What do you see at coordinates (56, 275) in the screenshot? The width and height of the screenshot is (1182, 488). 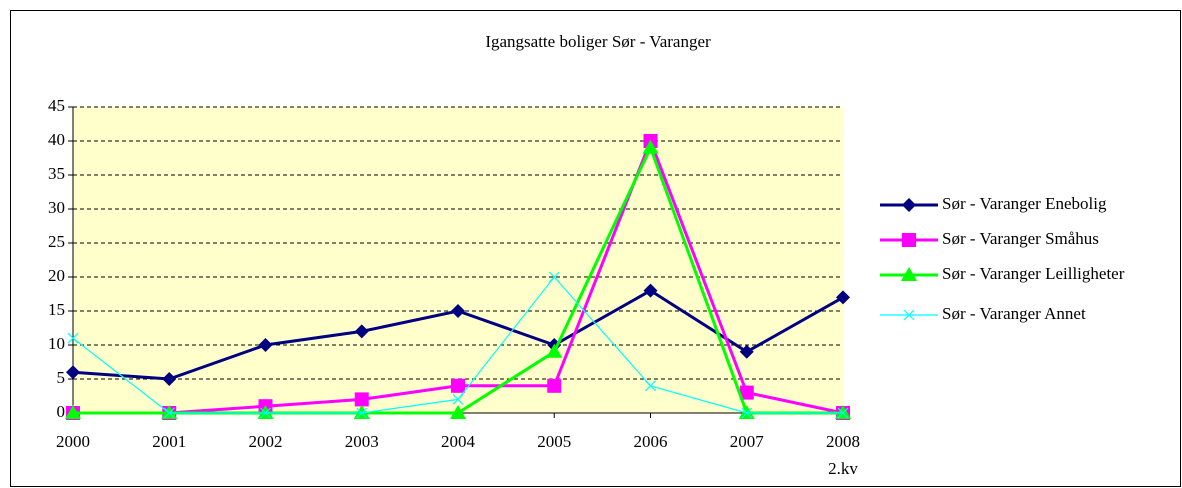 I see `y-tick-label: 20` at bounding box center [56, 275].